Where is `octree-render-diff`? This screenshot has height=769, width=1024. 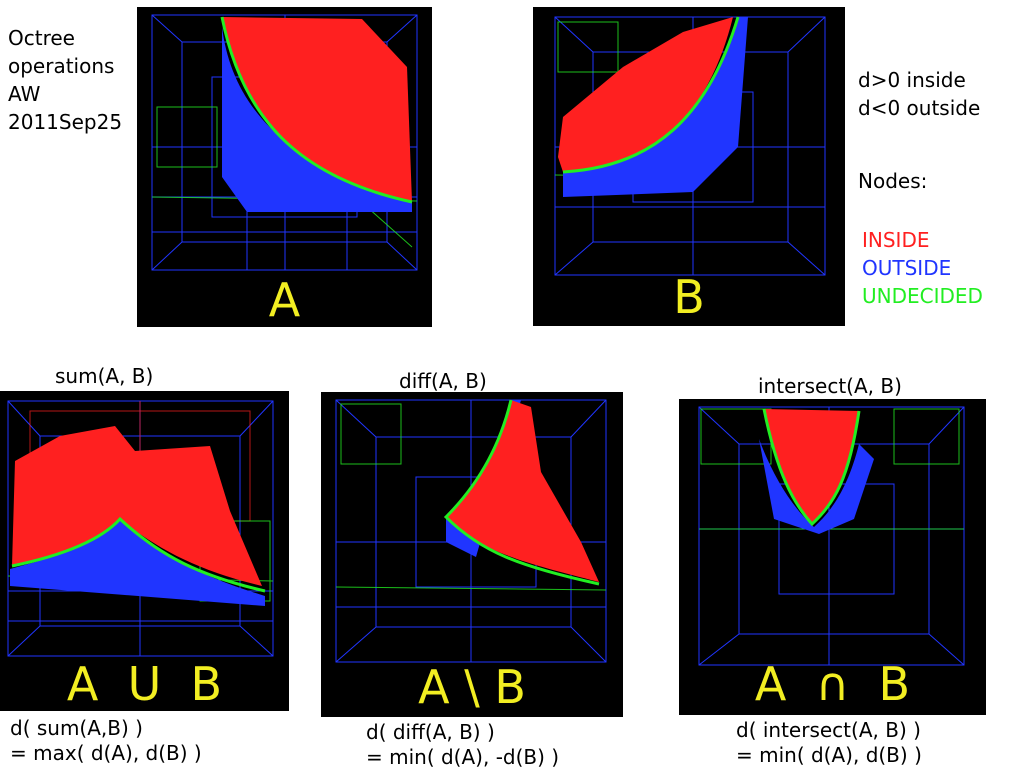
octree-render-diff is located at coordinates (471, 531).